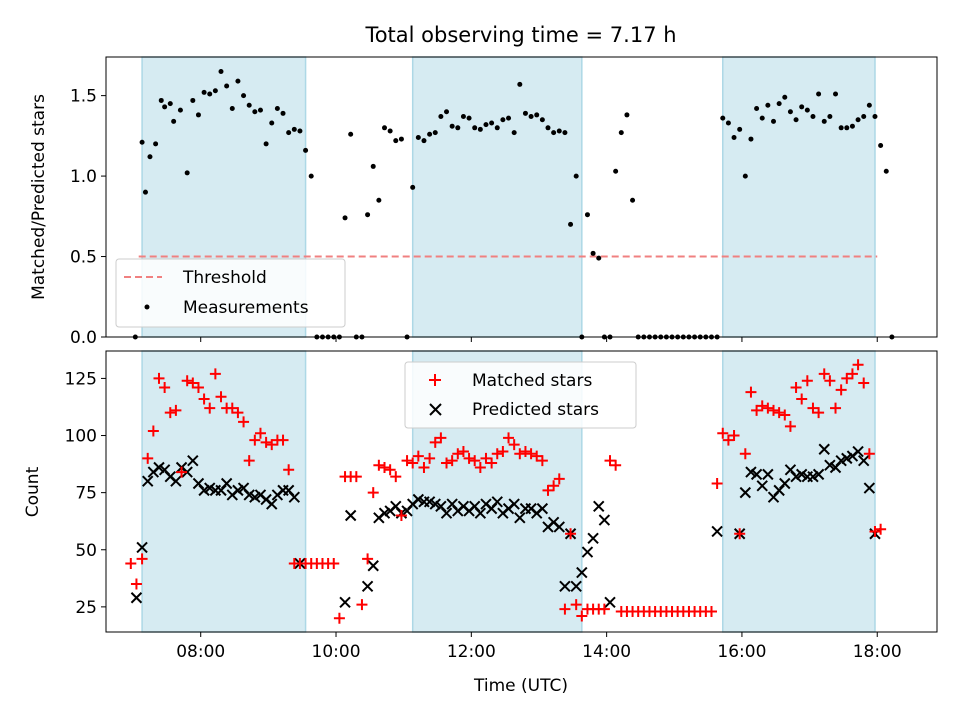 The width and height of the screenshot is (960, 720). I want to click on matched-legend-label: Matched stars, so click(532, 381).